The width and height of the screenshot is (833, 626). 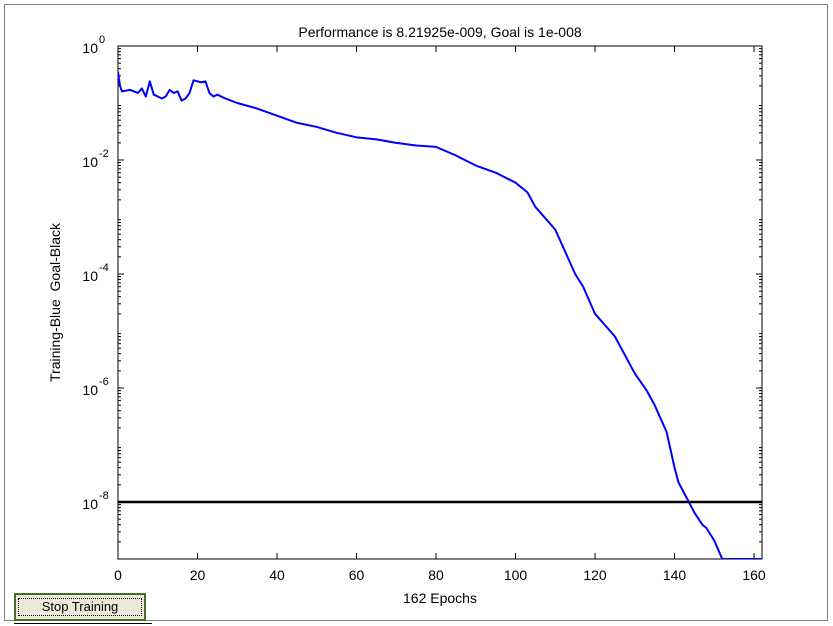 I want to click on y-tick-exponent: -8, so click(x=104, y=496).